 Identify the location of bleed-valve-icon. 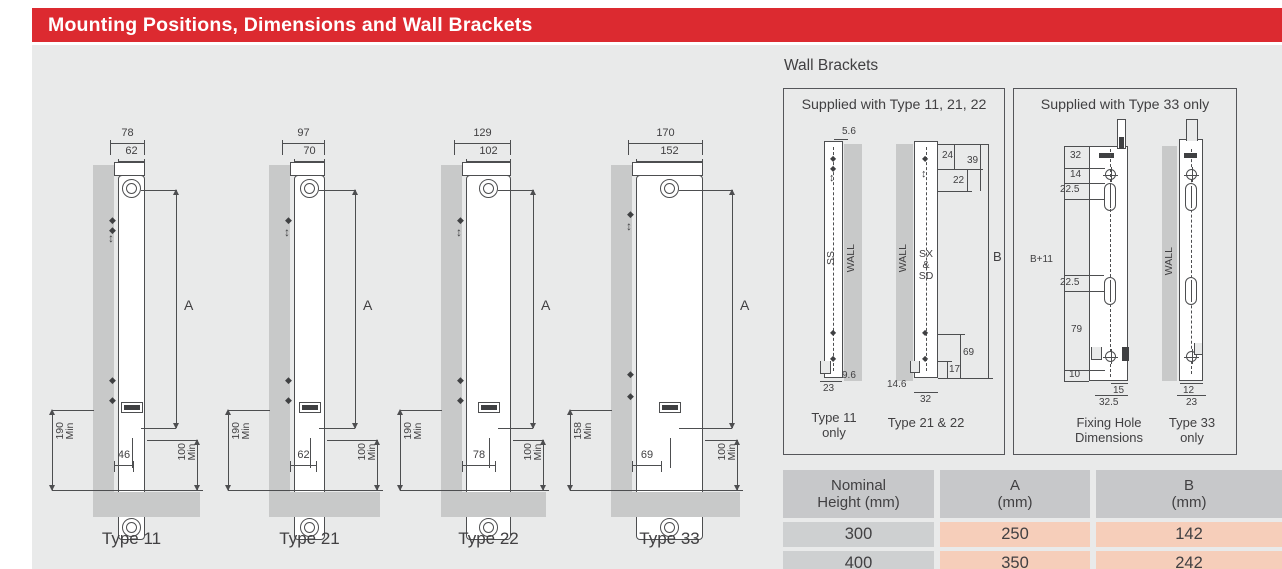
(131, 407).